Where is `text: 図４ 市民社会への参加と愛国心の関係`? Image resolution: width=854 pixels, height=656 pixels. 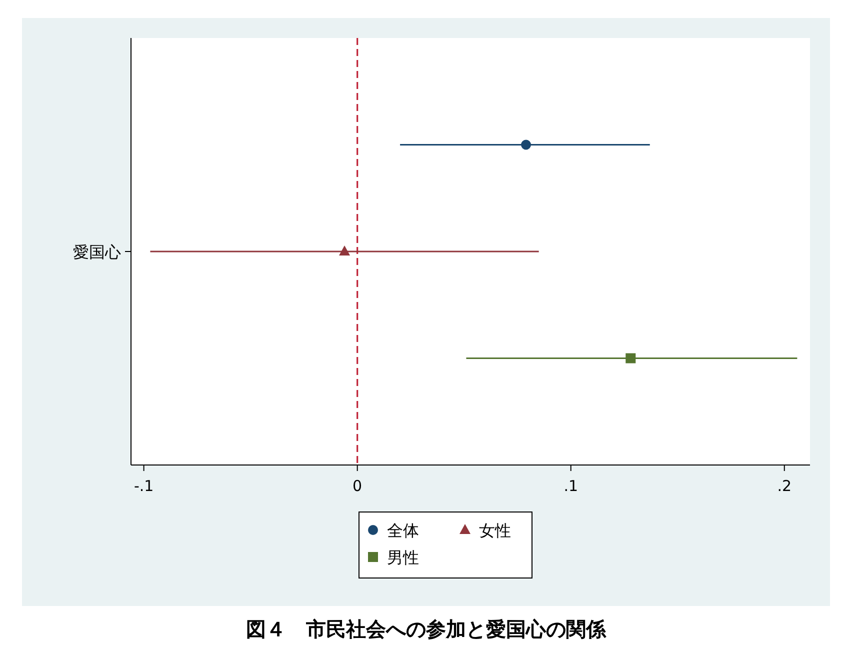
text: 図４ 市民社会への参加と愛国心の関係 is located at coordinates (426, 629).